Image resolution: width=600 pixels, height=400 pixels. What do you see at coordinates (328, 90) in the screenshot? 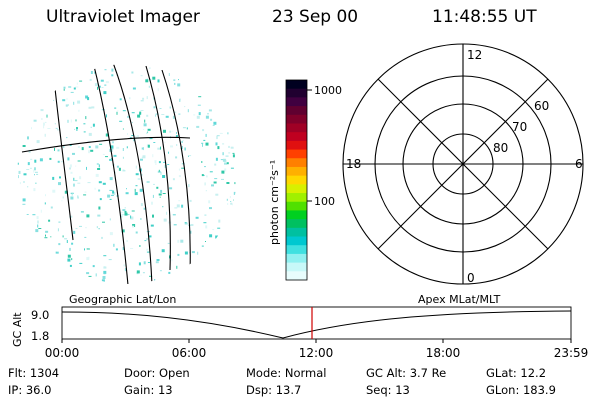
I see `colorbar-tick-label: 1000` at bounding box center [328, 90].